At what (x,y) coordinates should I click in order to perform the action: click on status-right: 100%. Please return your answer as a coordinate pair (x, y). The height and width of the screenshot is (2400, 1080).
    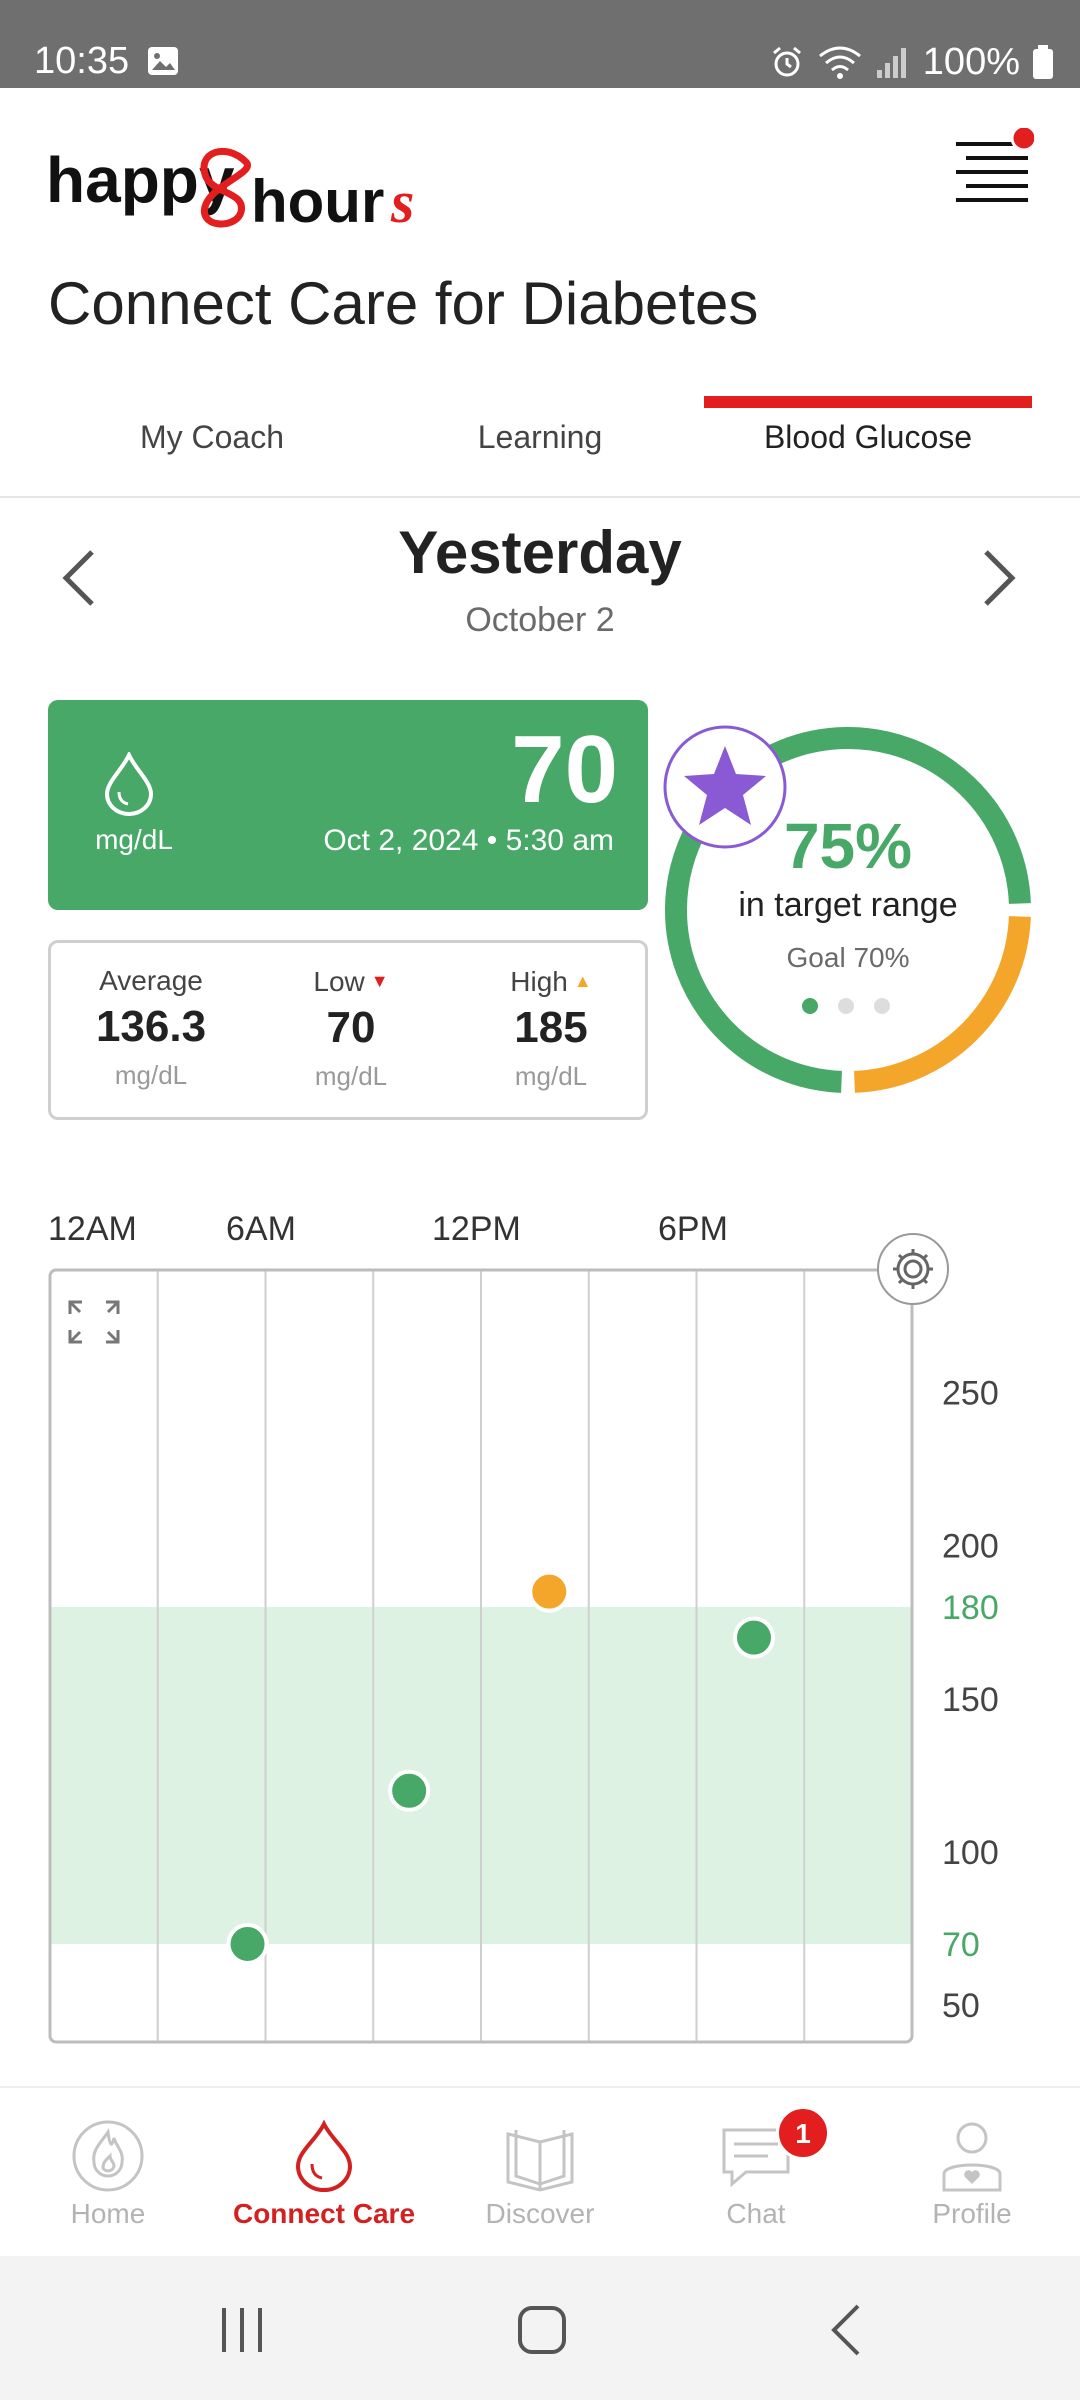
    Looking at the image, I should click on (911, 62).